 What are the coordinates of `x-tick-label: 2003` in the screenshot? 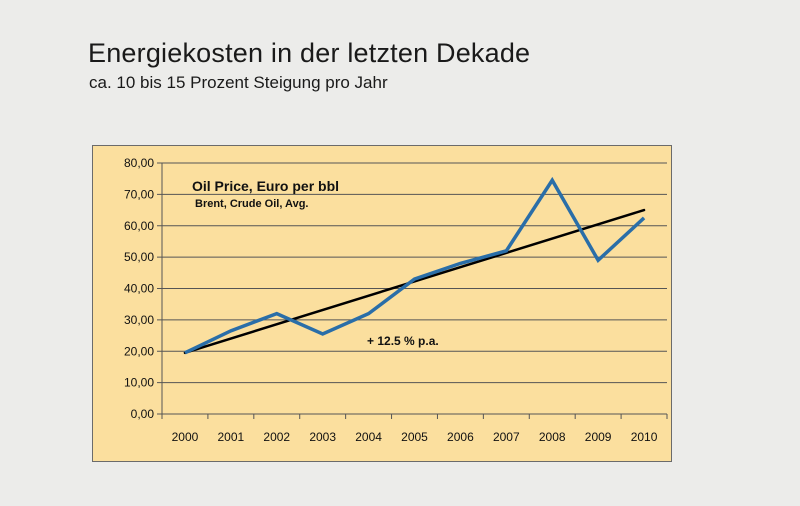 It's located at (322, 437).